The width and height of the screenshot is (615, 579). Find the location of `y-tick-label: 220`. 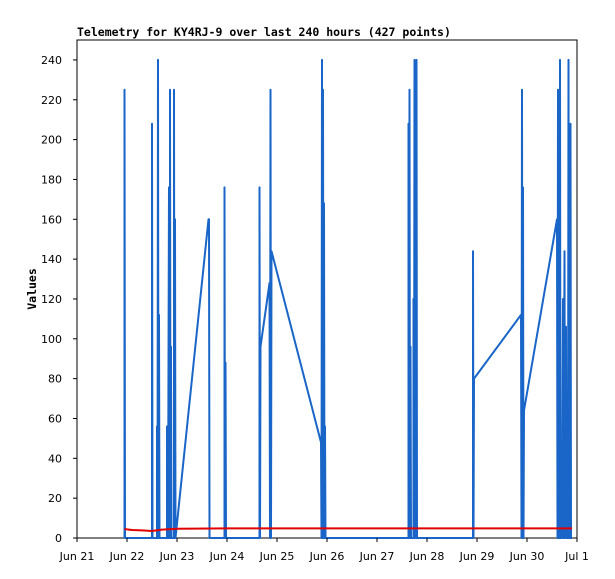

y-tick-label: 220 is located at coordinates (51, 100).